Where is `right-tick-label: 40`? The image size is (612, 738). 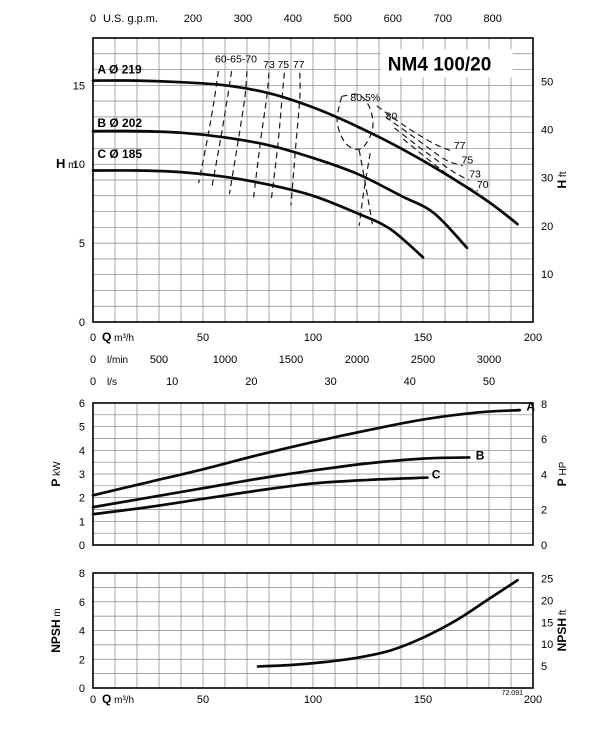 right-tick-label: 40 is located at coordinates (547, 131).